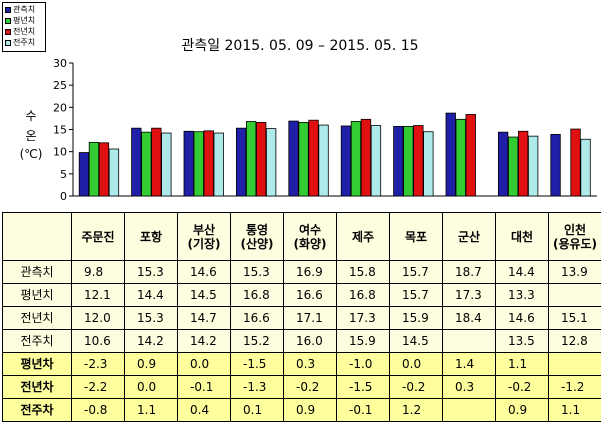  I want to click on y-tick-label: 25, so click(60, 85).